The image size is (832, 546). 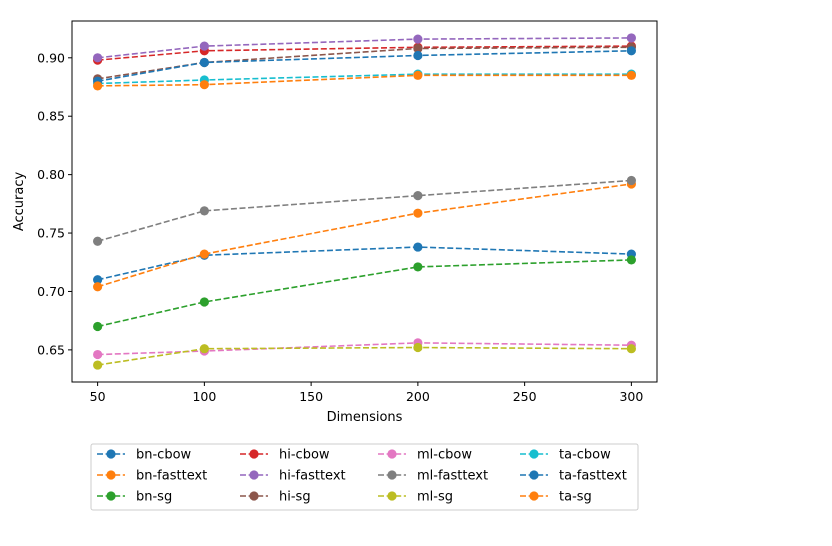 I want to click on x-axis: 50 100 150 200 250 300, so click(x=366, y=393).